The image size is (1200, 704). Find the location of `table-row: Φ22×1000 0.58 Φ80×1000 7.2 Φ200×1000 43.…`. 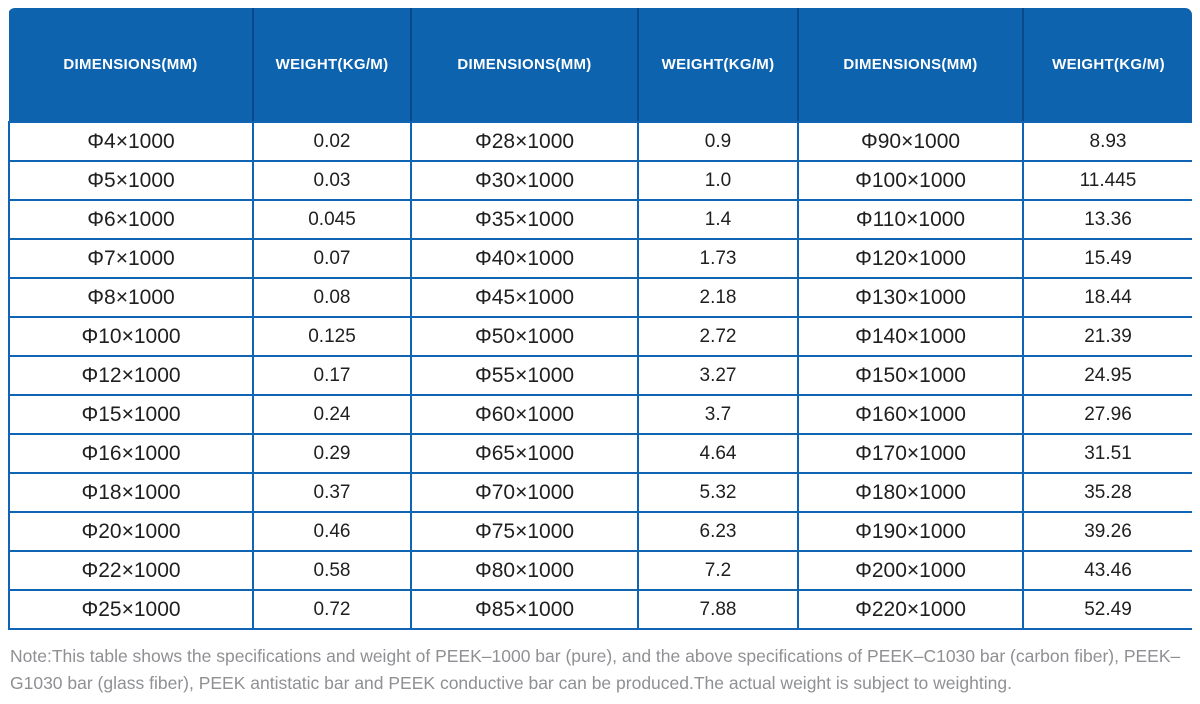

table-row: Φ22×1000 0.58 Φ80×1000 7.2 Φ200×1000 43.… is located at coordinates (600, 570).